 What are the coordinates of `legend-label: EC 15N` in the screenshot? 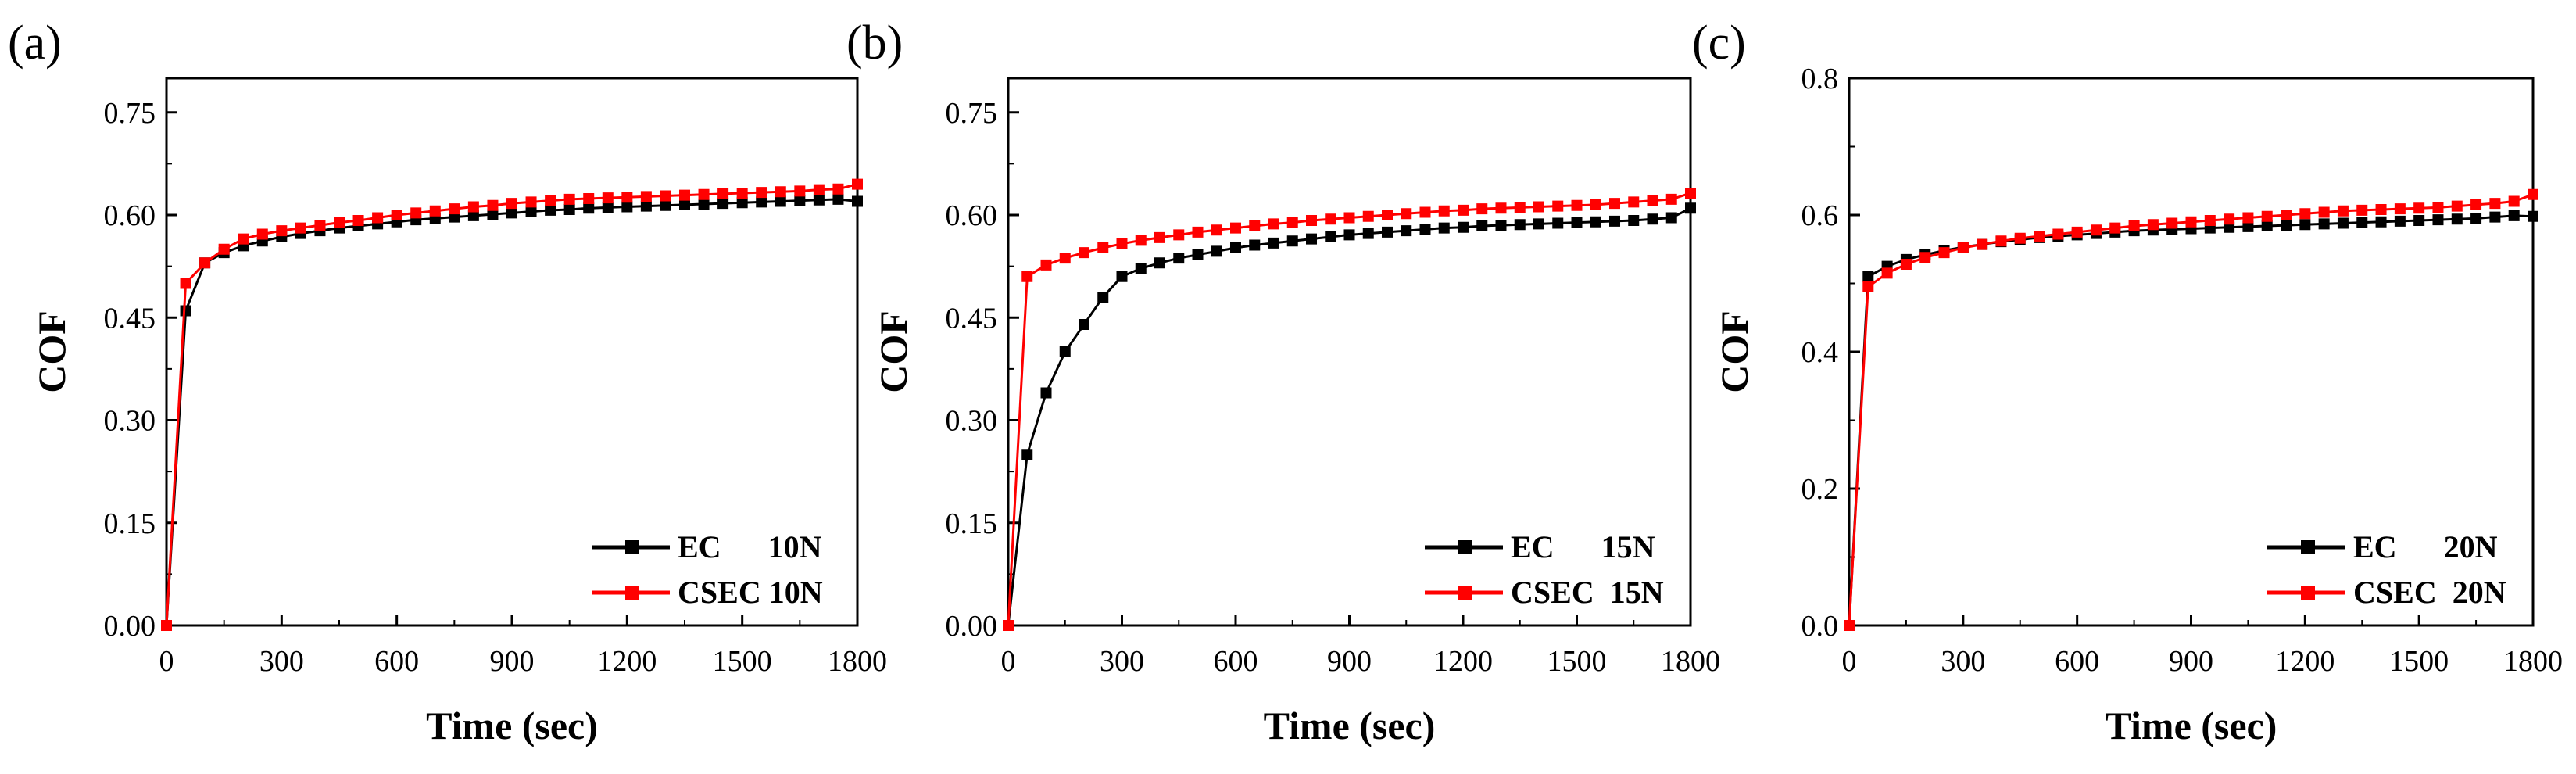 It's located at (1583, 546).